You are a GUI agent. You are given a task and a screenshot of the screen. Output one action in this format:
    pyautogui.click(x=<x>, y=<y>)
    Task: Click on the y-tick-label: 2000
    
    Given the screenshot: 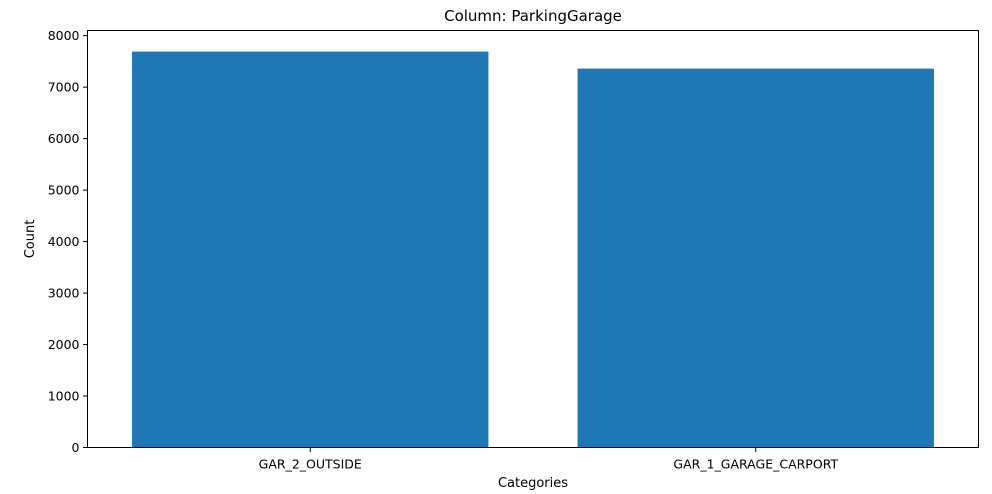 What is the action you would take?
    pyautogui.click(x=64, y=344)
    